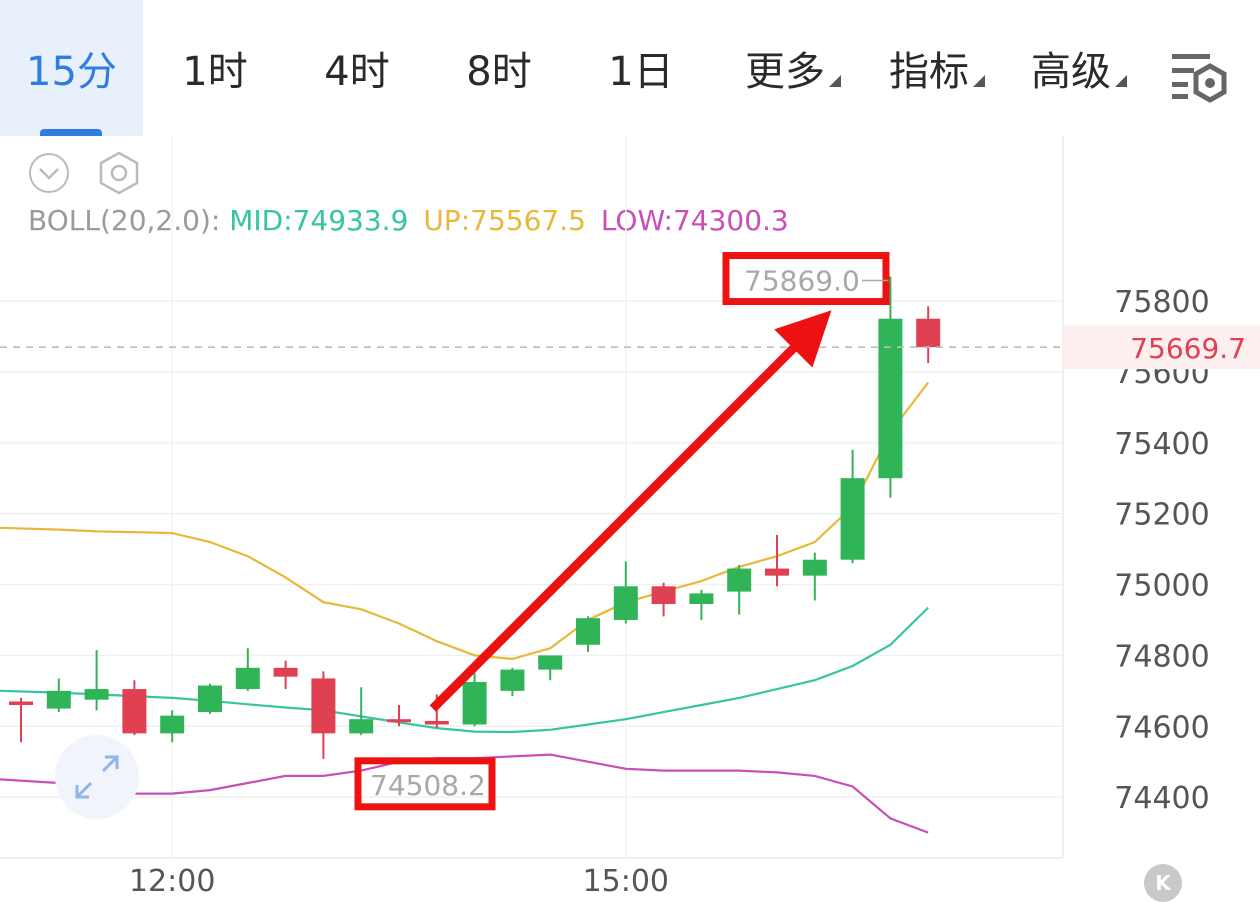 Image resolution: width=1260 pixels, height=902 pixels. Describe the element at coordinates (119, 173) in the screenshot. I see `hexagon-settings-icon` at that location.